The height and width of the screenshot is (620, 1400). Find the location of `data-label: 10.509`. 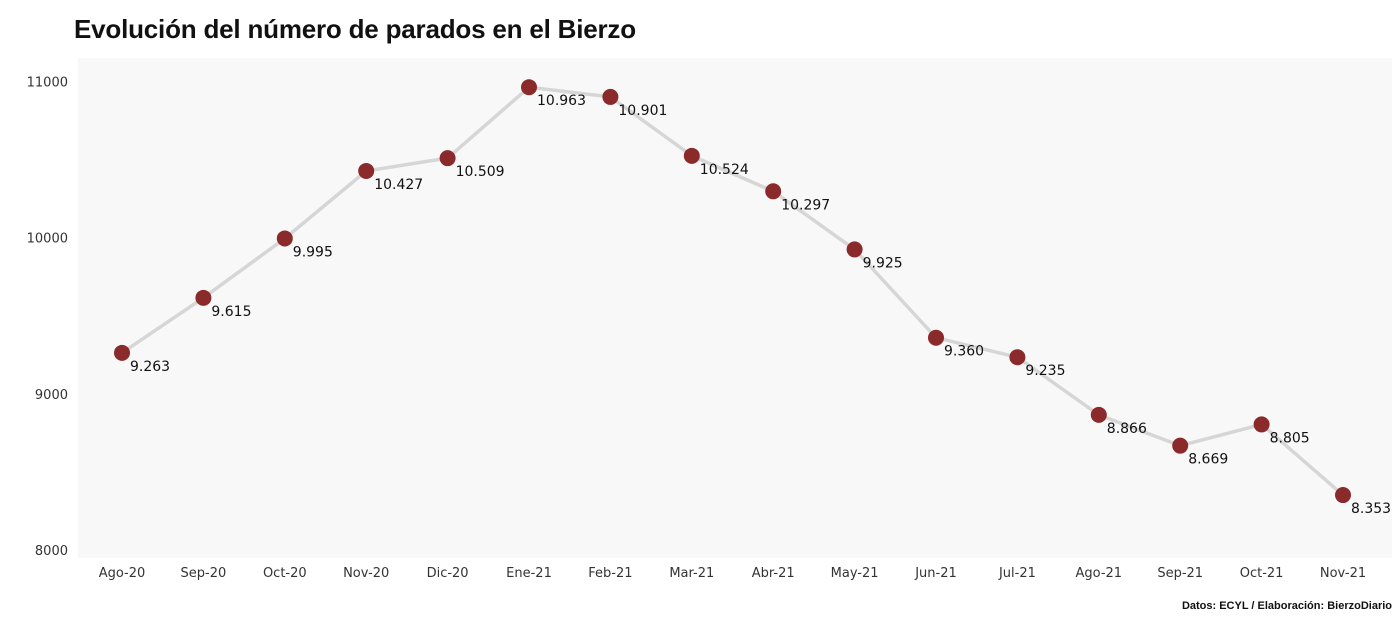

data-label: 10.509 is located at coordinates (480, 172).